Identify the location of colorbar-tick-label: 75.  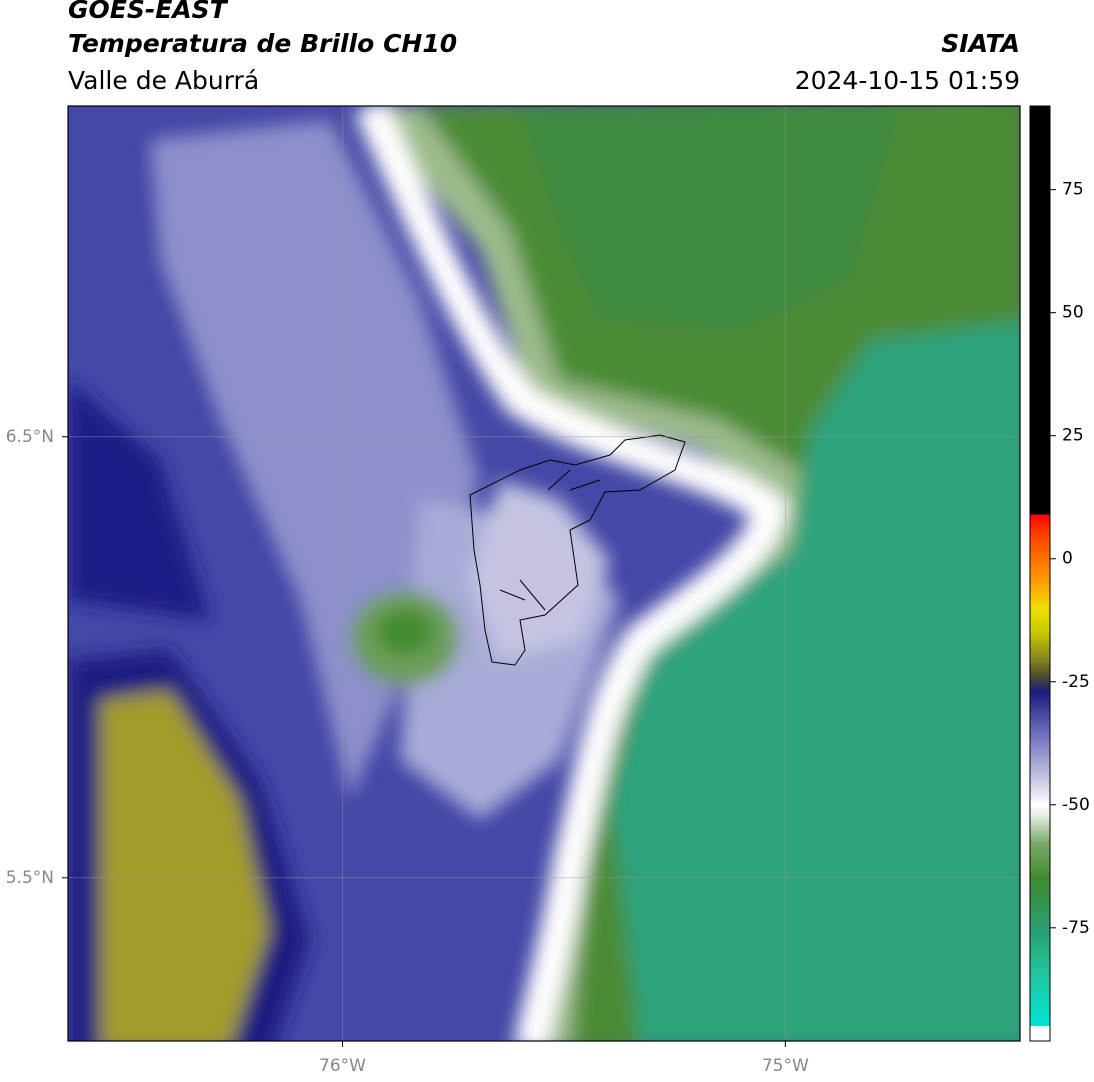
(1073, 190).